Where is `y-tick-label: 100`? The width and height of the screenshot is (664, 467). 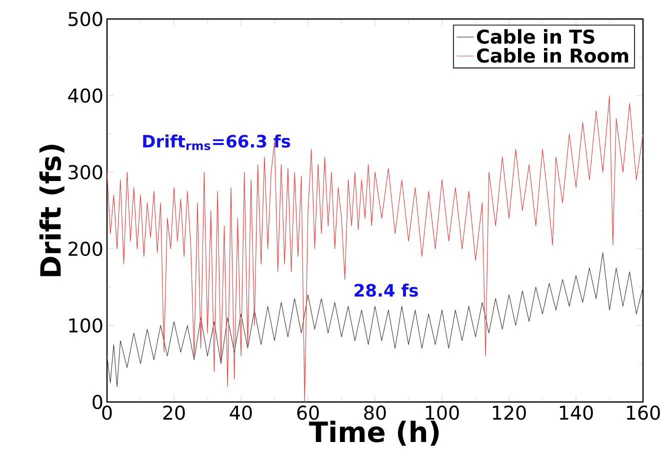 y-tick-label: 100 is located at coordinates (85, 325).